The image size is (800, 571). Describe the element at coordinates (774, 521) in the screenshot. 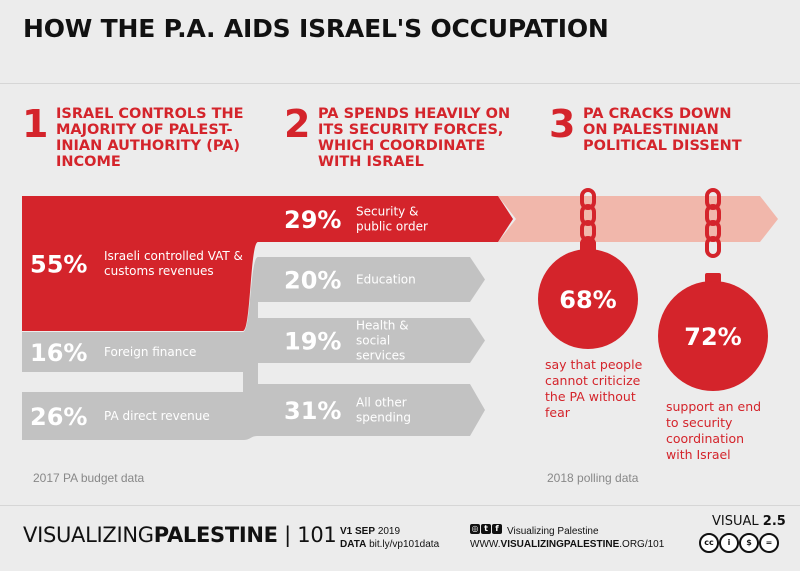

I see `visual-number: 2.5` at that location.